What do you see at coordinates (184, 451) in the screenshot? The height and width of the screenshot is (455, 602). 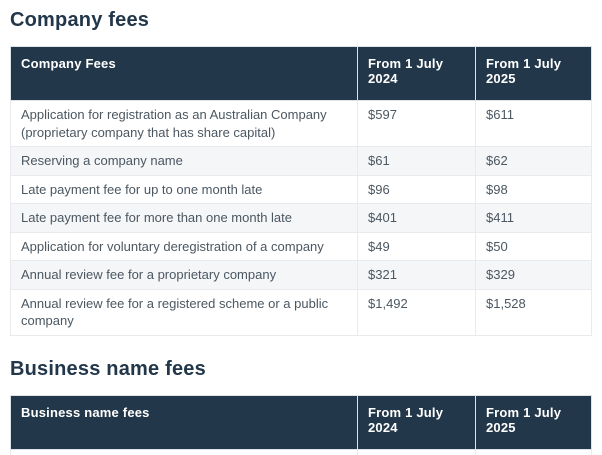 I see `fee-label-cell: Registration or renewal for one year` at bounding box center [184, 451].